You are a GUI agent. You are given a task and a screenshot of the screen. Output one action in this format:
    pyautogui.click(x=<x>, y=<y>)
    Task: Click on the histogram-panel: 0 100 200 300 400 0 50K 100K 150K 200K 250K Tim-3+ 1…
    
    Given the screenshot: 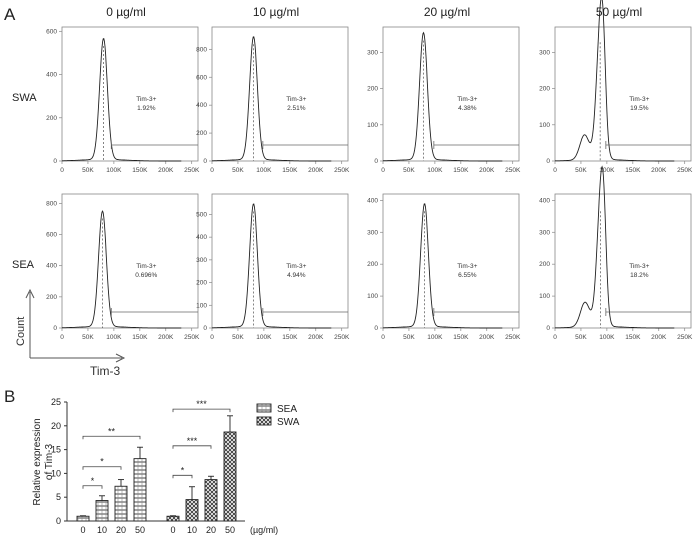 What is the action you would take?
    pyautogui.click(x=616, y=253)
    